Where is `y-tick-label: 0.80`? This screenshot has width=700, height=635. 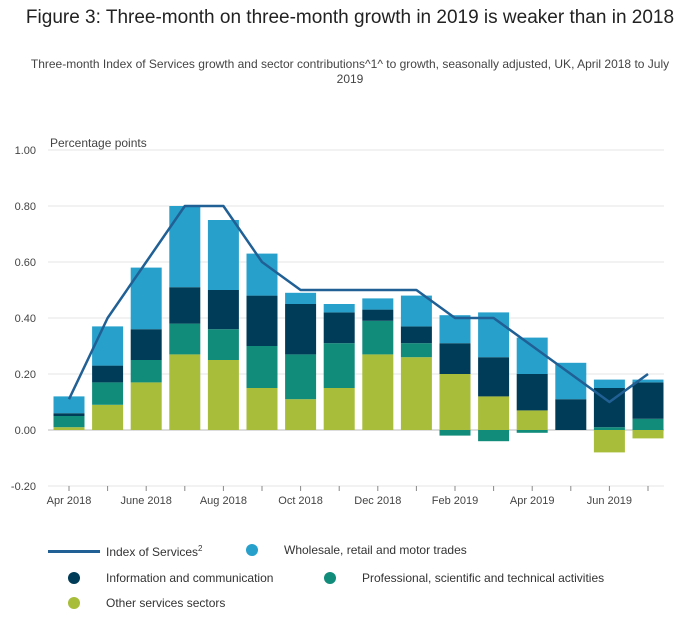
y-tick-label: 0.80 is located at coordinates (25, 207).